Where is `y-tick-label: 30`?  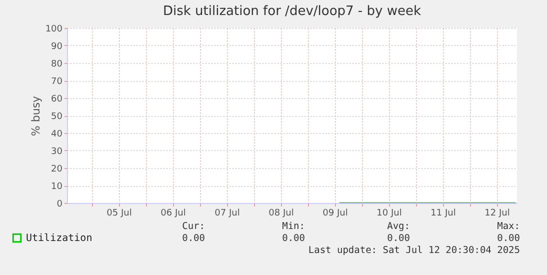 y-tick-label: 30 is located at coordinates (57, 152).